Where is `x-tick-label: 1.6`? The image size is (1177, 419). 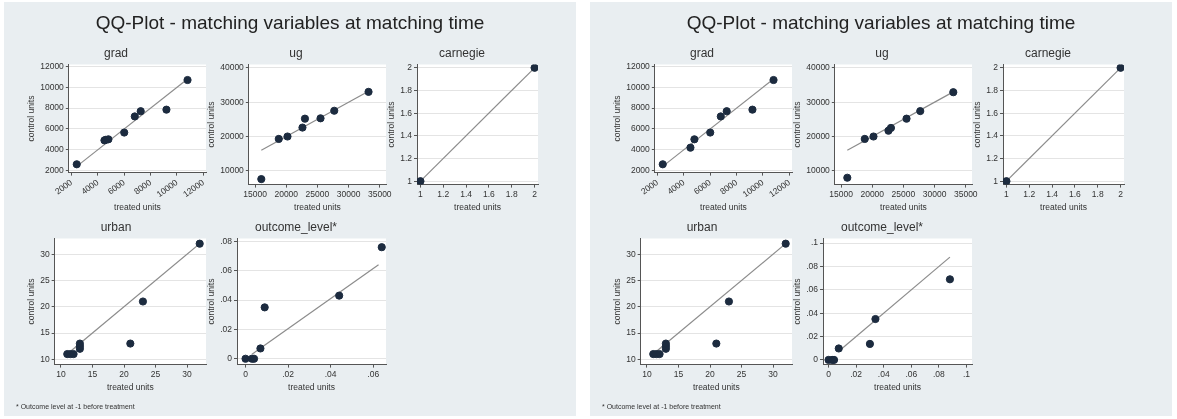
x-tick-label: 1.6 is located at coordinates (489, 194).